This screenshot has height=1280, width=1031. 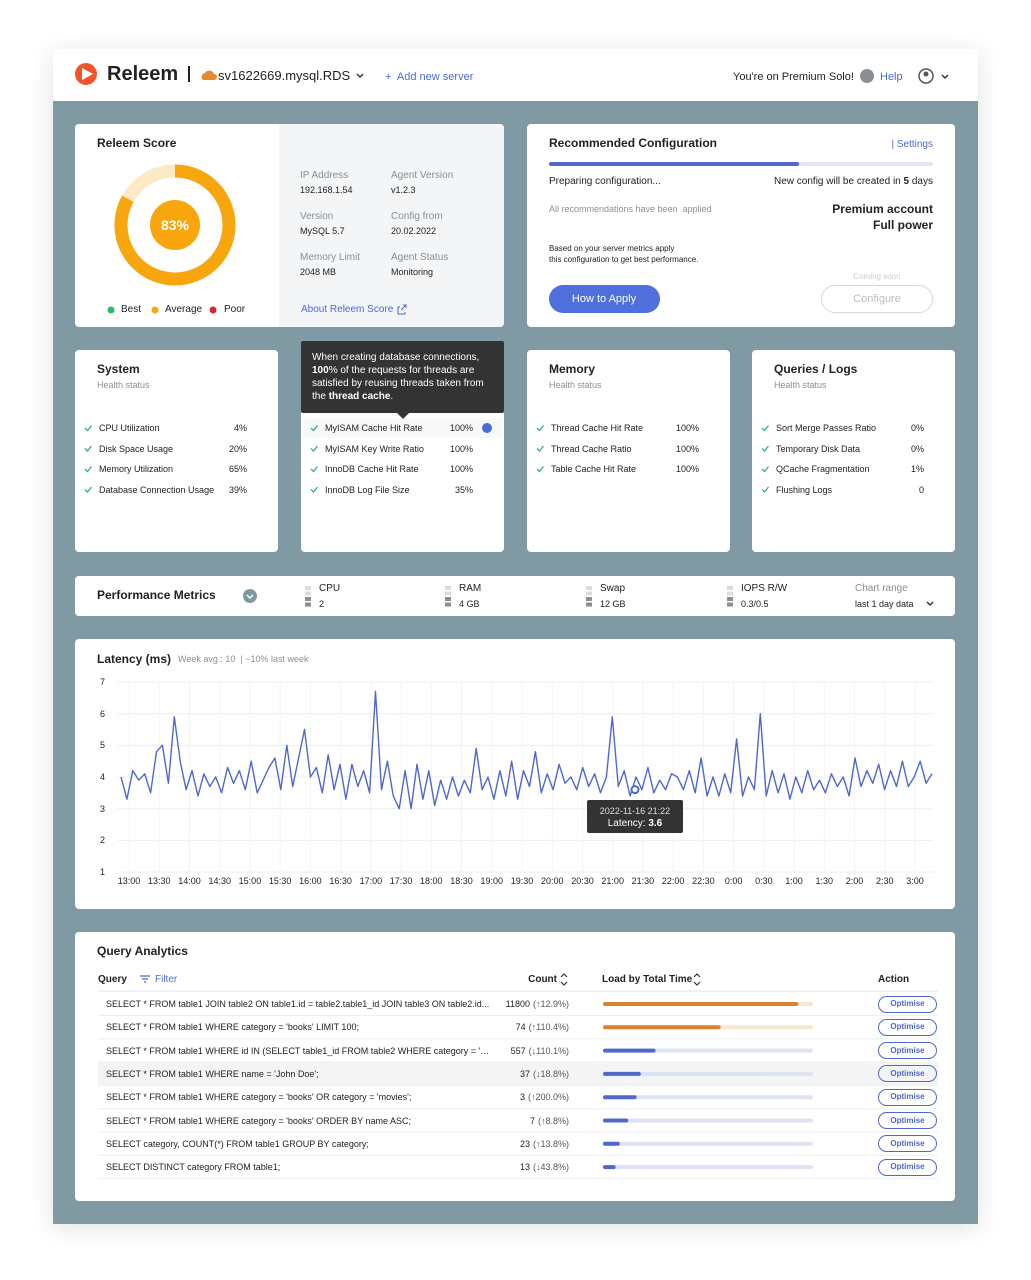 I want to click on user-icon, so click(x=926, y=76).